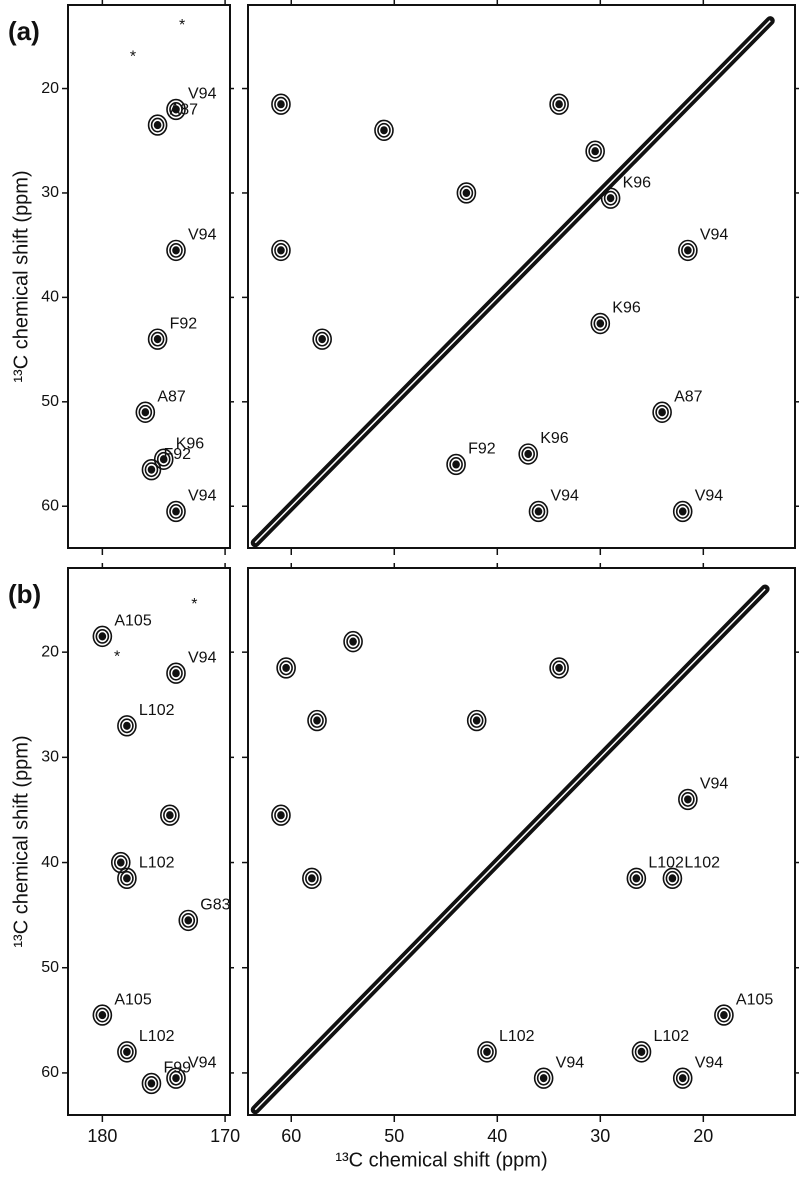 Image resolution: width=800 pixels, height=1178 pixels. Describe the element at coordinates (157, 1036) in the screenshot. I see `peak-label: L102` at that location.